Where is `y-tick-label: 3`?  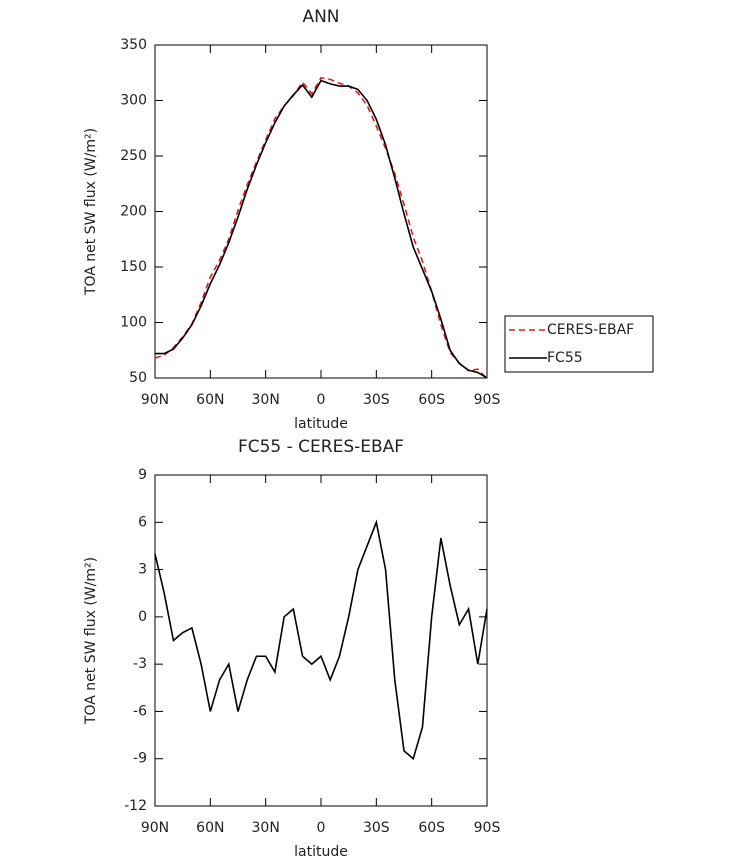
y-tick-label: 3 is located at coordinates (142, 570).